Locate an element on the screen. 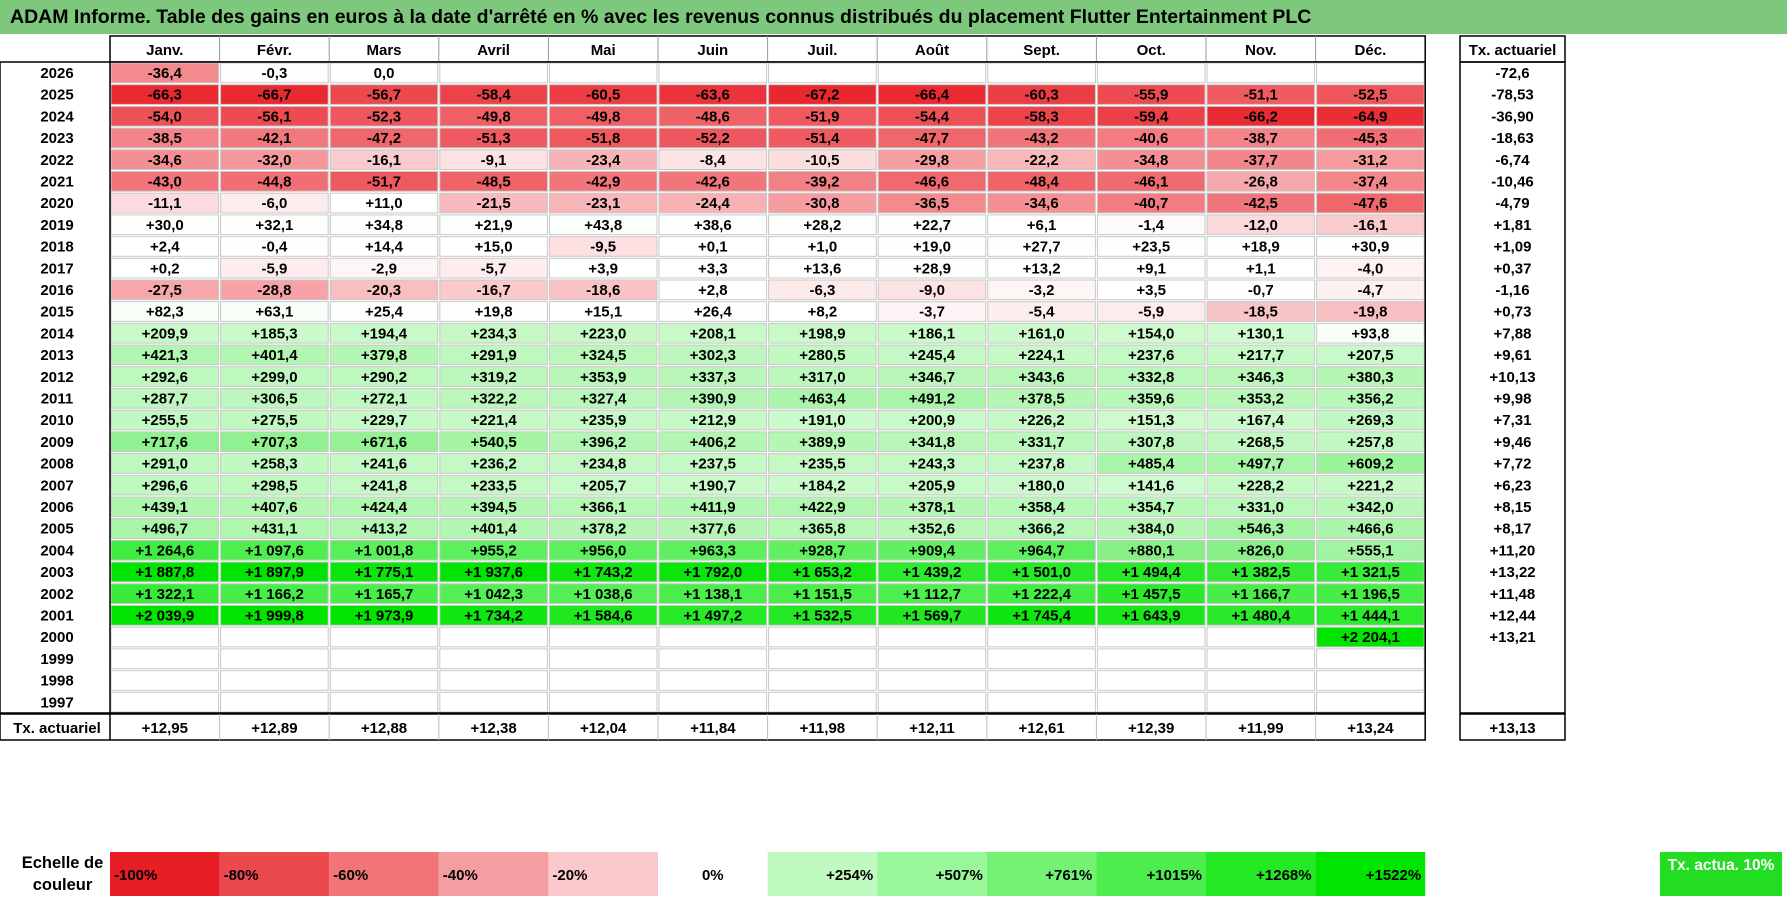 The height and width of the screenshot is (912, 1787). cell-value: +11,0 is located at coordinates (383, 203).